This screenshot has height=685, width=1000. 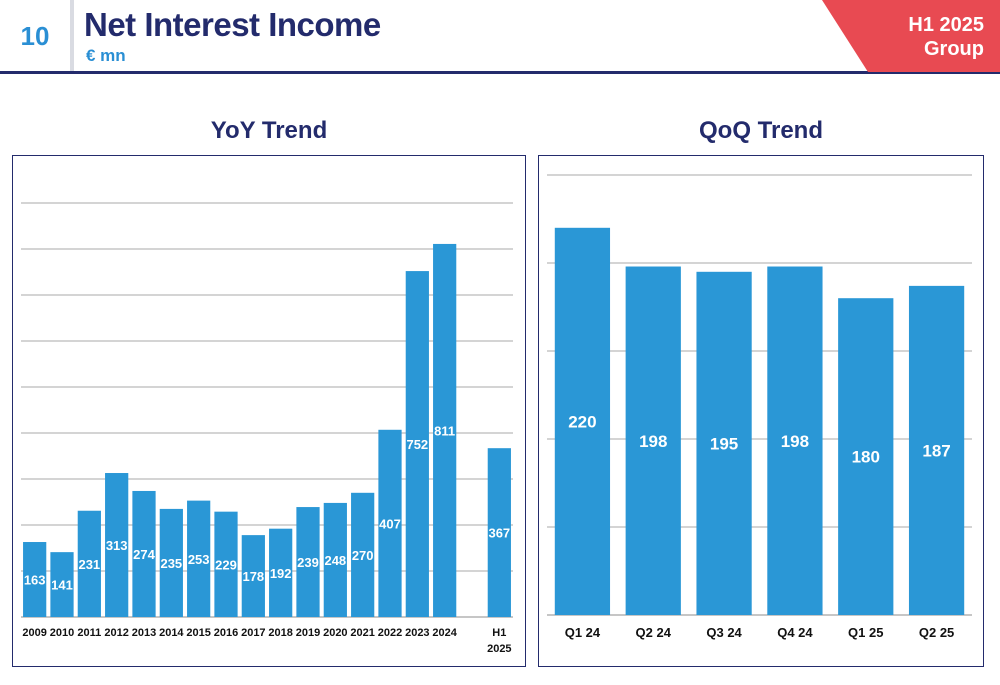 I want to click on qoq-tick-label: Q2 25, so click(x=936, y=632).